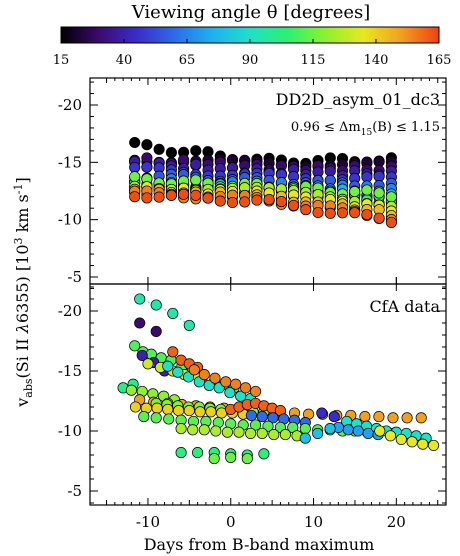 This screenshot has width=460, height=556. What do you see at coordinates (396, 522) in the screenshot?
I see `x-tick-label: 20` at bounding box center [396, 522].